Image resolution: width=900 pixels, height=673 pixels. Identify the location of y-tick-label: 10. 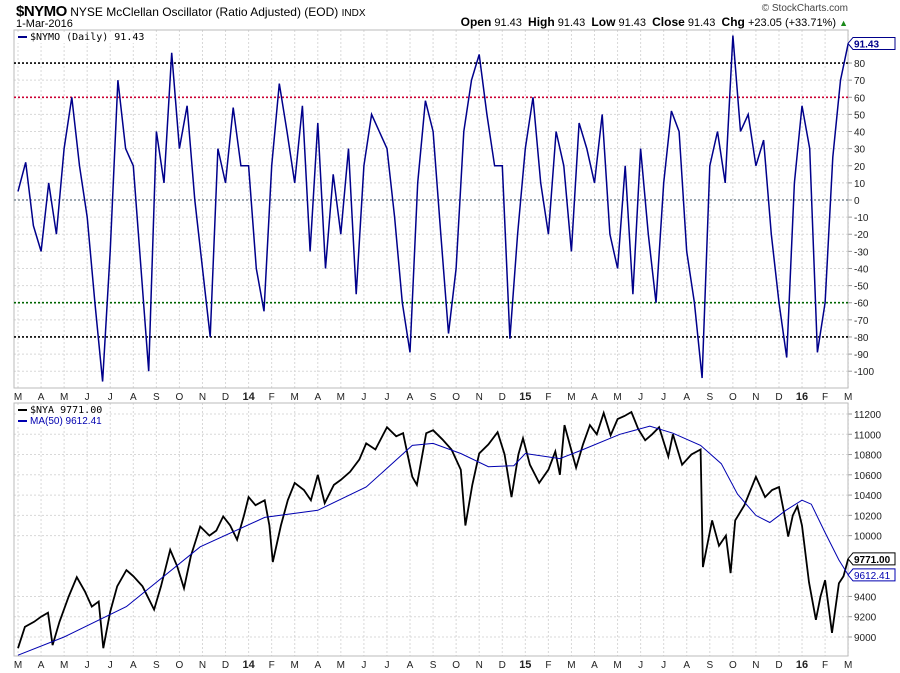
(860, 184).